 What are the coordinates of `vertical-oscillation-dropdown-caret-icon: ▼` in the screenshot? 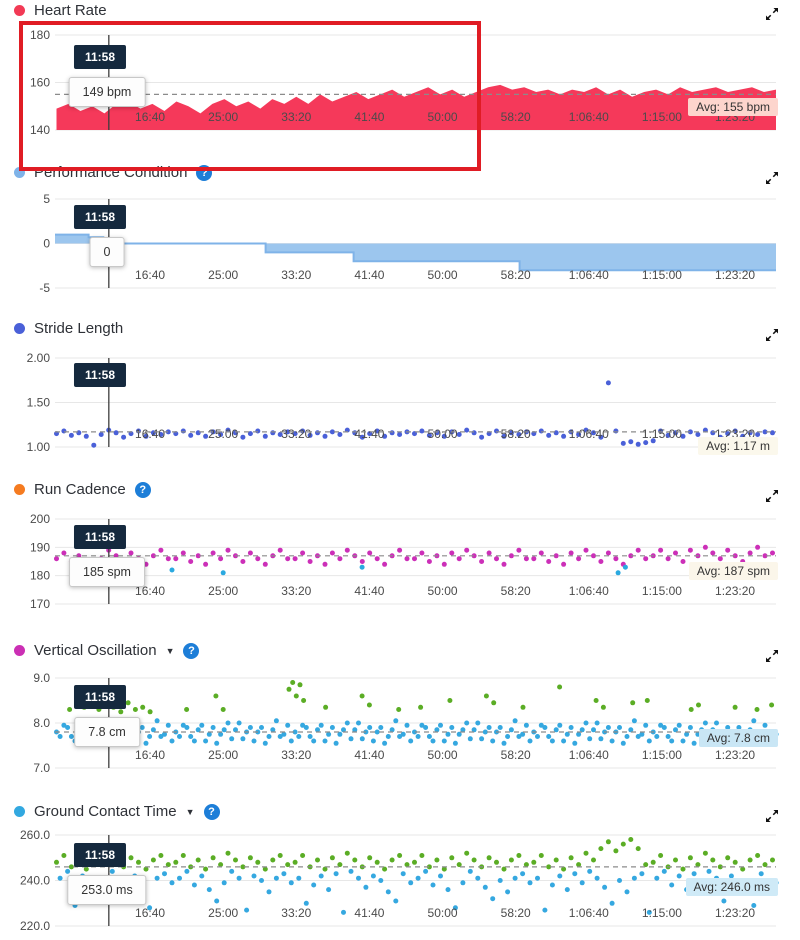 It's located at (170, 650).